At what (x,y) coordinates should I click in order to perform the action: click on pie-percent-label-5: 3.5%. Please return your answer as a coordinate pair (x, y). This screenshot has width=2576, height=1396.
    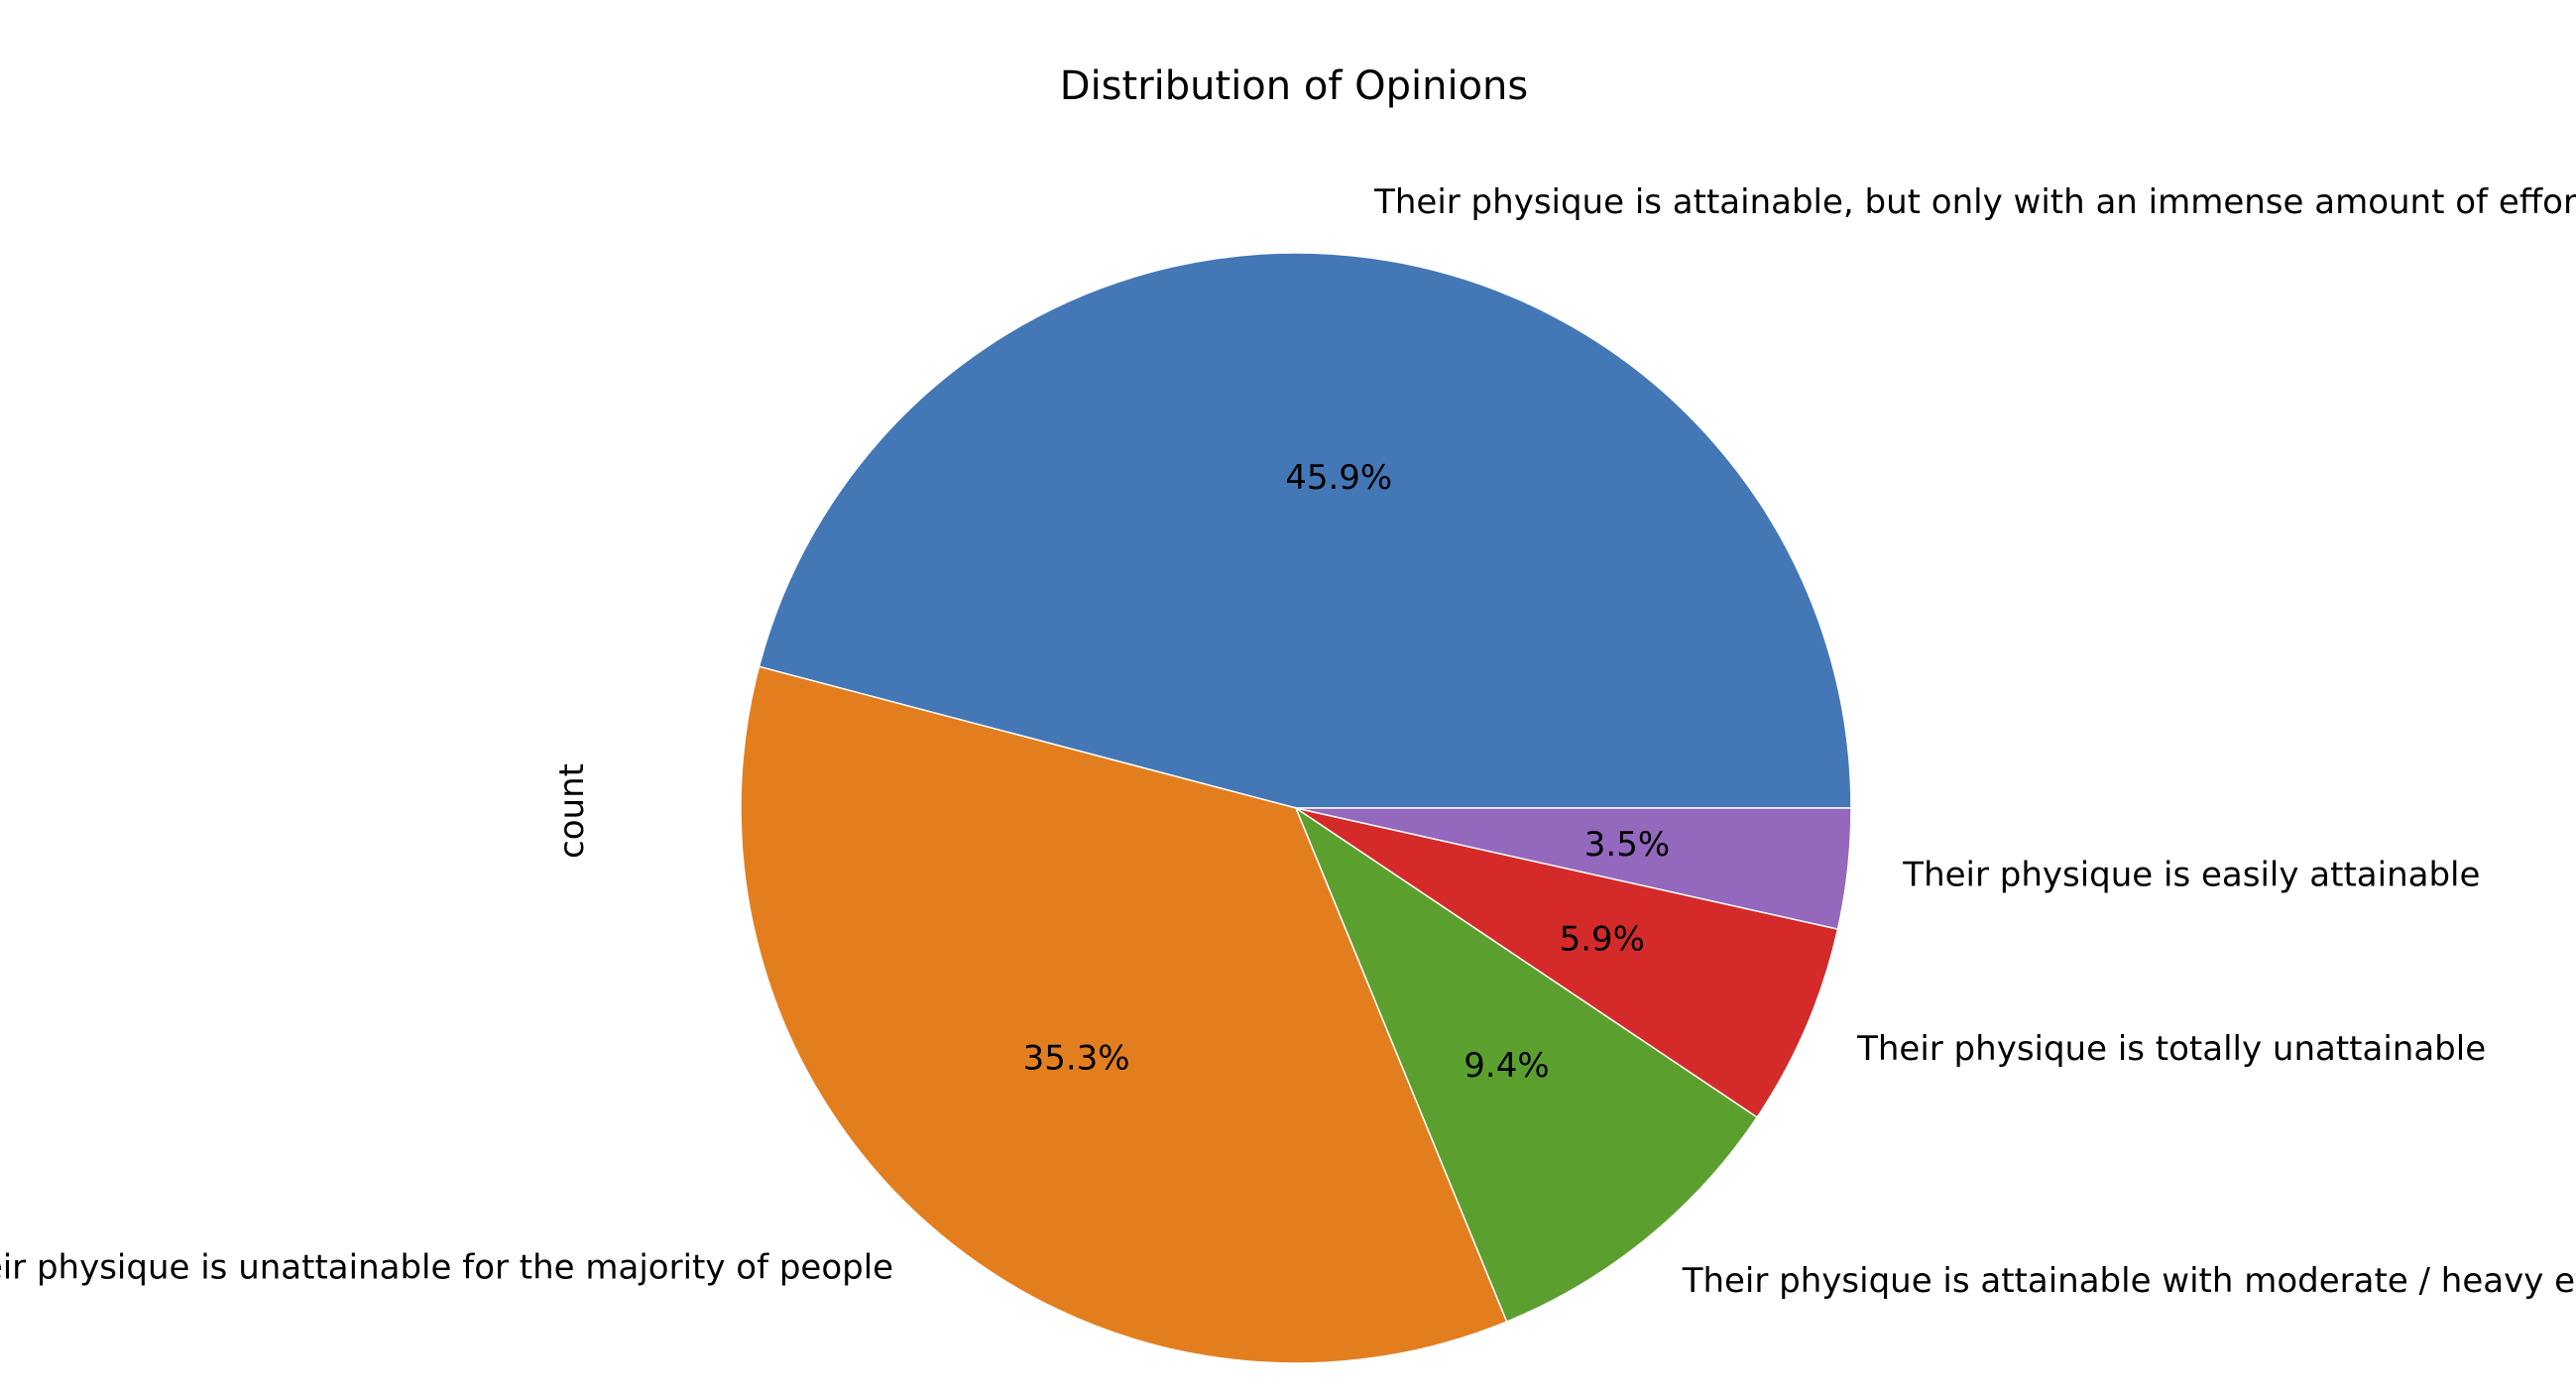
    Looking at the image, I should click on (1627, 845).